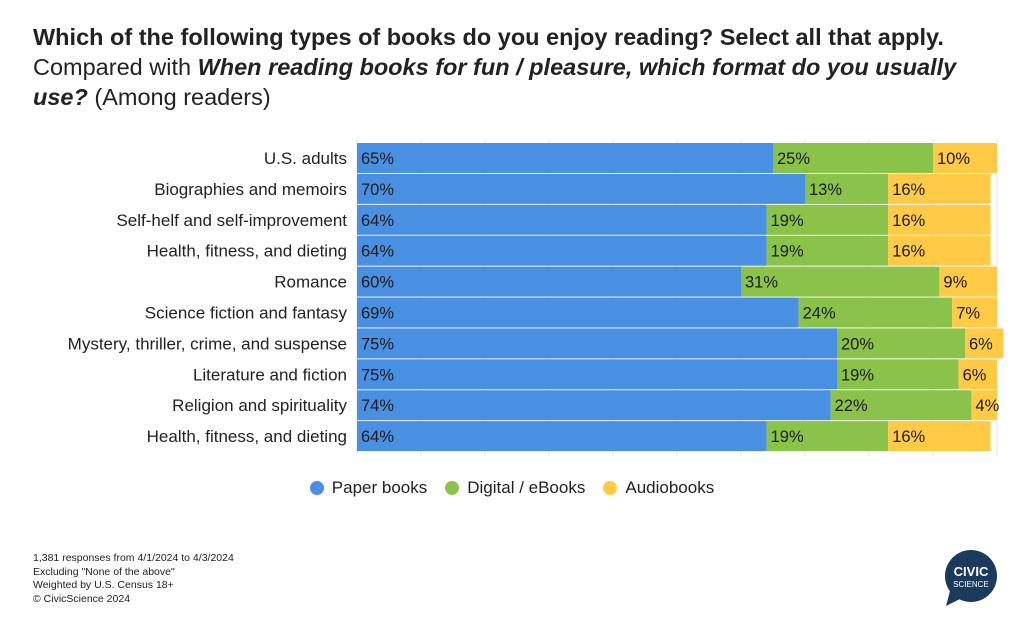 The width and height of the screenshot is (1024, 637). What do you see at coordinates (857, 344) in the screenshot?
I see `data-label-digital: 20%` at bounding box center [857, 344].